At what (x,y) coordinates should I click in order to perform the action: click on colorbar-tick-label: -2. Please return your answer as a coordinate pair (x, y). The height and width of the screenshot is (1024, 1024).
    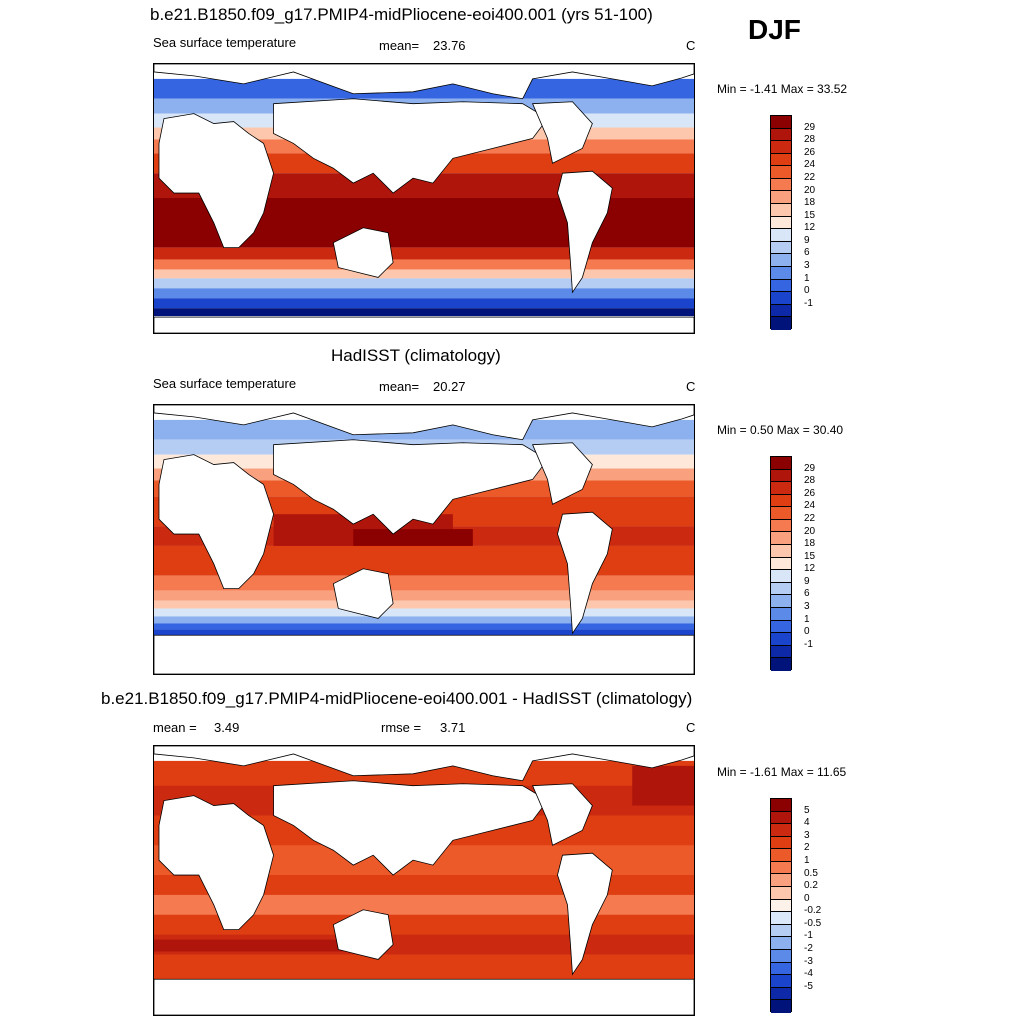
    Looking at the image, I should click on (808, 949).